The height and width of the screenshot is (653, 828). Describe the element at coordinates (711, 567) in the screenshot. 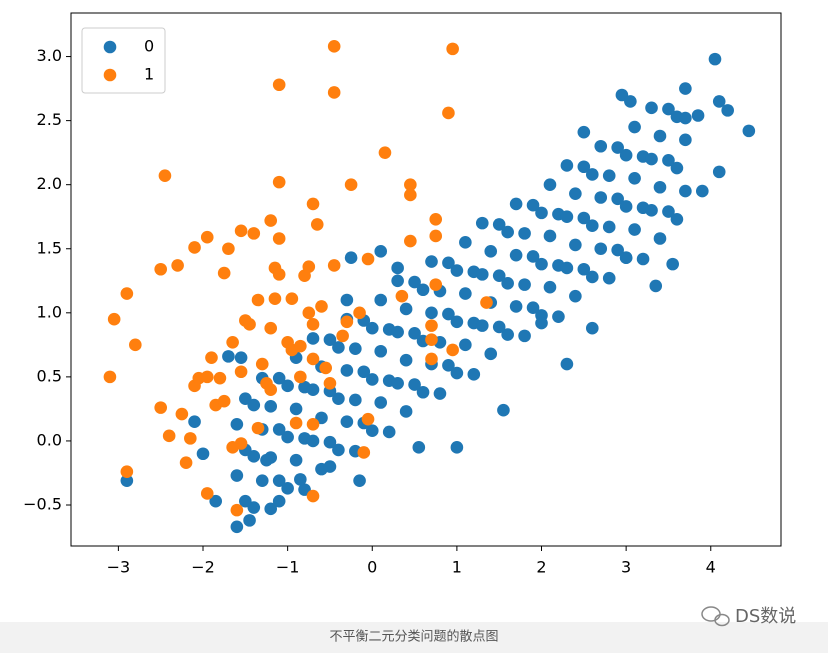

I see `x-tick-label: 4` at that location.